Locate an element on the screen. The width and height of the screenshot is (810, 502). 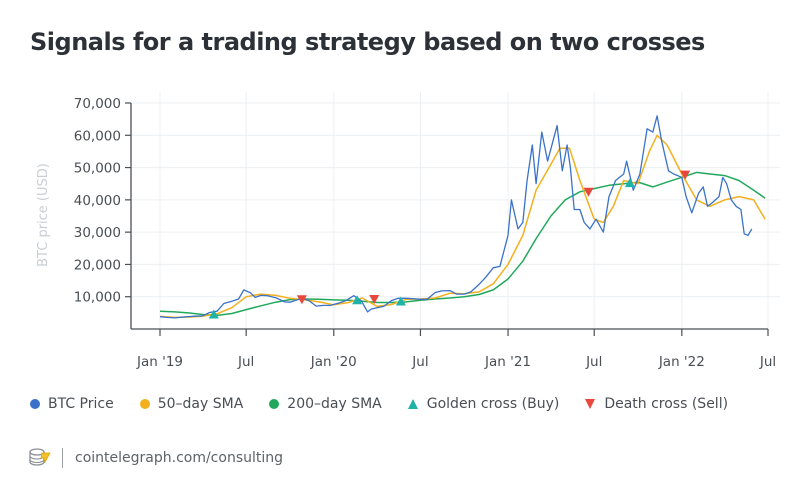
triangle-up-icon is located at coordinates (412, 404).